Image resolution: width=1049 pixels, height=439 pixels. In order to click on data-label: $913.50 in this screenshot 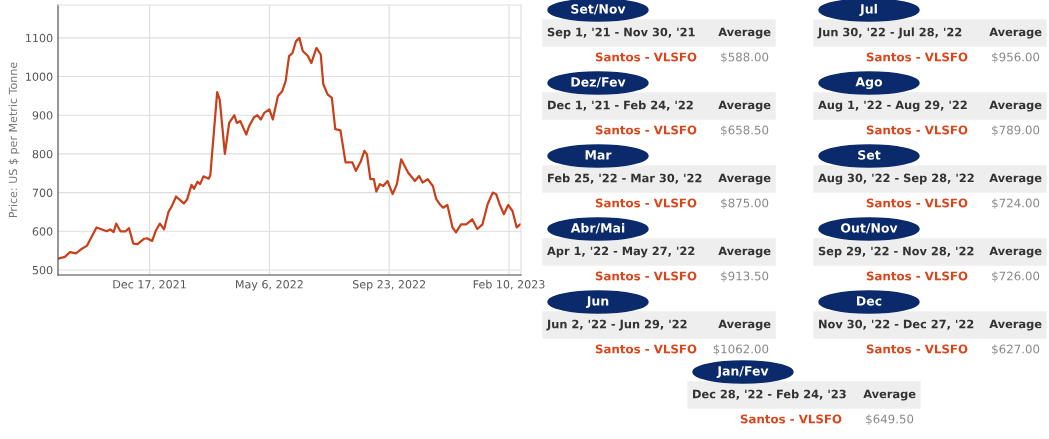, I will do `click(745, 276)`.